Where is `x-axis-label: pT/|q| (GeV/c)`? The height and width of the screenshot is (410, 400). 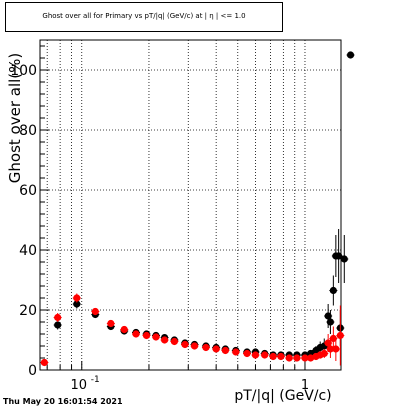 x-axis-label: pT/|q| (GeV/c) is located at coordinates (282, 396).